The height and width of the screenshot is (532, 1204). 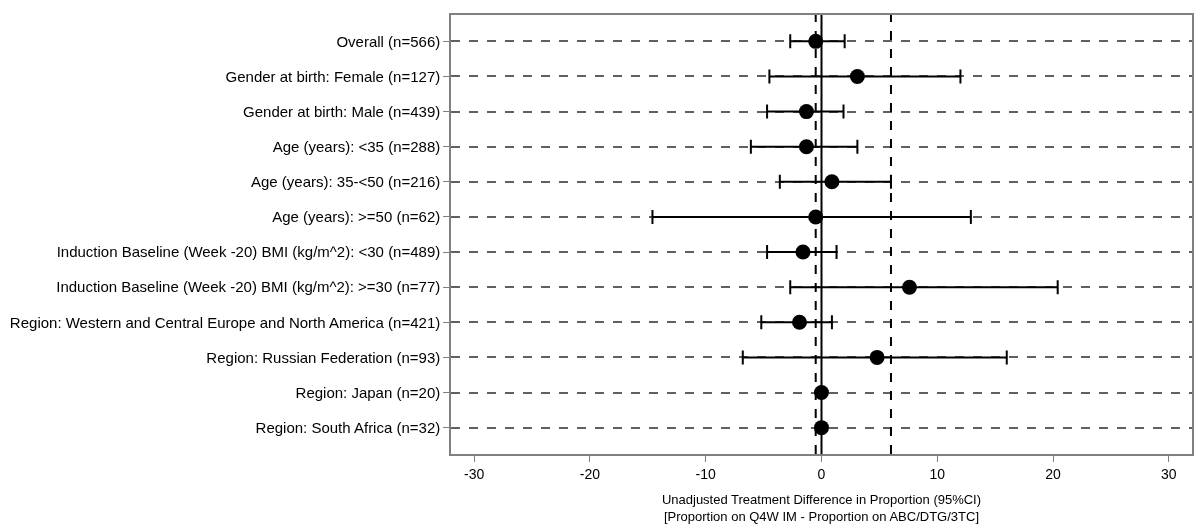 I want to click on y-tick-label: Region: South Africa (n=32), so click(x=348, y=427).